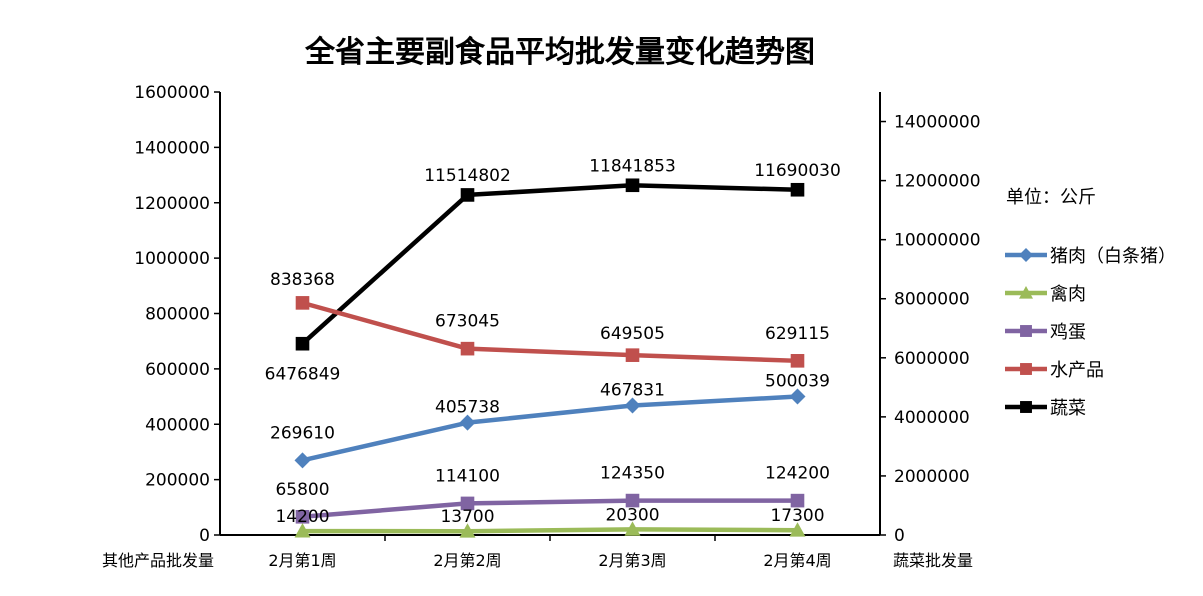 The height and width of the screenshot is (596, 1203). Describe the element at coordinates (302, 490) in the screenshot. I see `data-label: 65800` at that location.